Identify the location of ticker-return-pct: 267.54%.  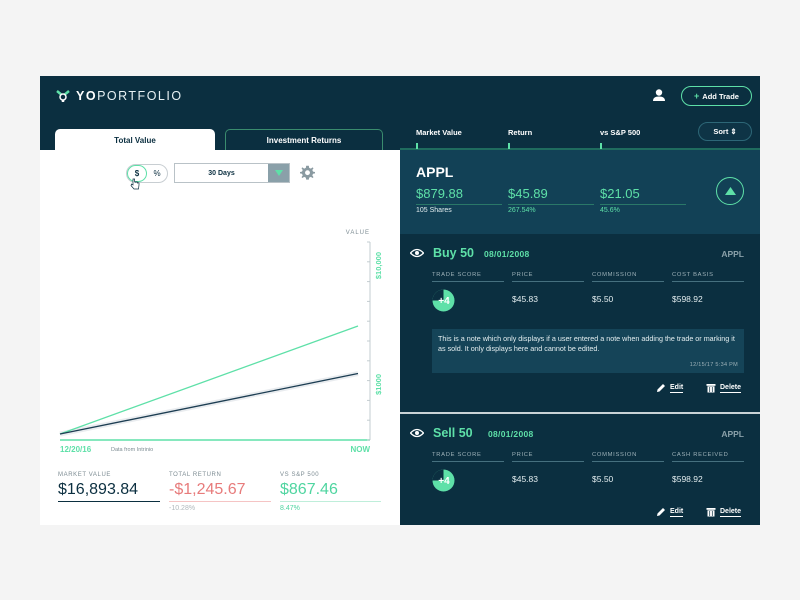
(522, 210).